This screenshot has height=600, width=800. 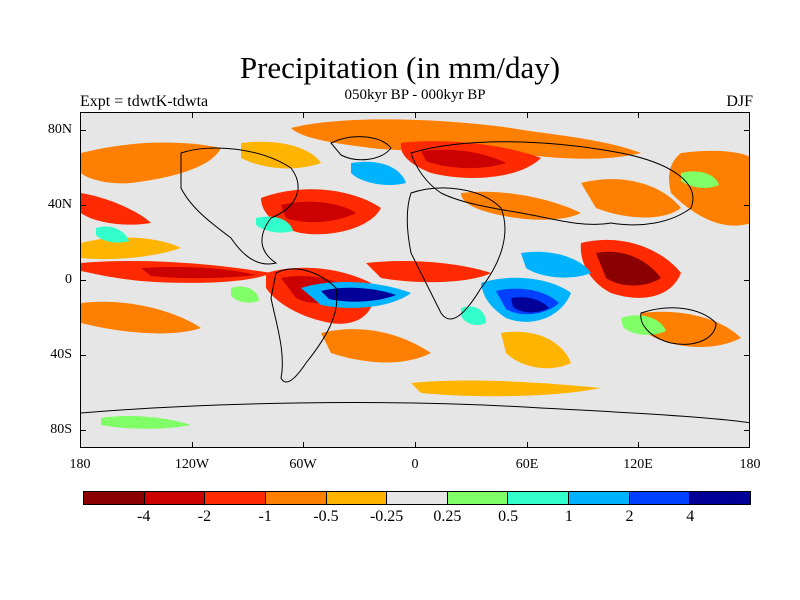 I want to click on colorbar-label: -0.25, so click(x=386, y=516).